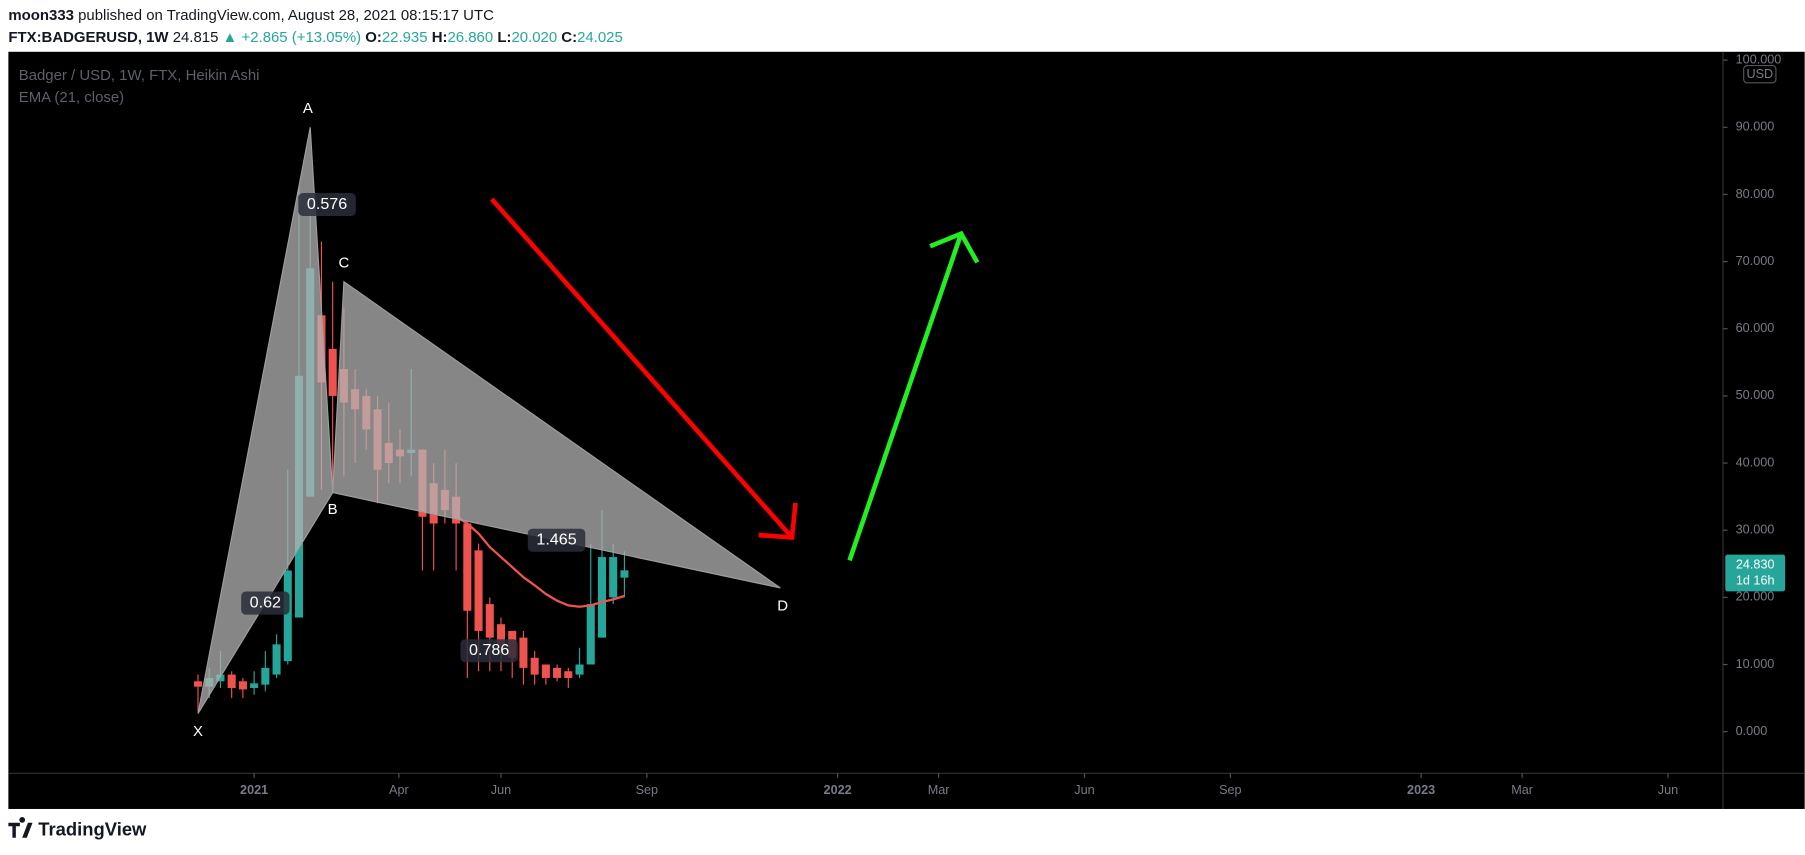  What do you see at coordinates (1755, 261) in the screenshot?
I see `y-tick-label: 70.000` at bounding box center [1755, 261].